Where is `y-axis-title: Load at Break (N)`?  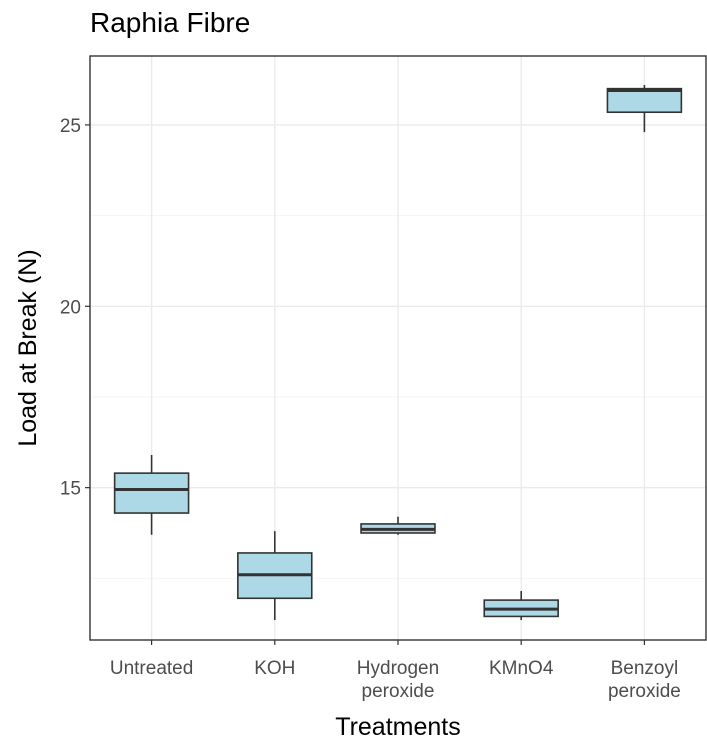
y-axis-title: Load at Break (N) is located at coordinates (28, 347).